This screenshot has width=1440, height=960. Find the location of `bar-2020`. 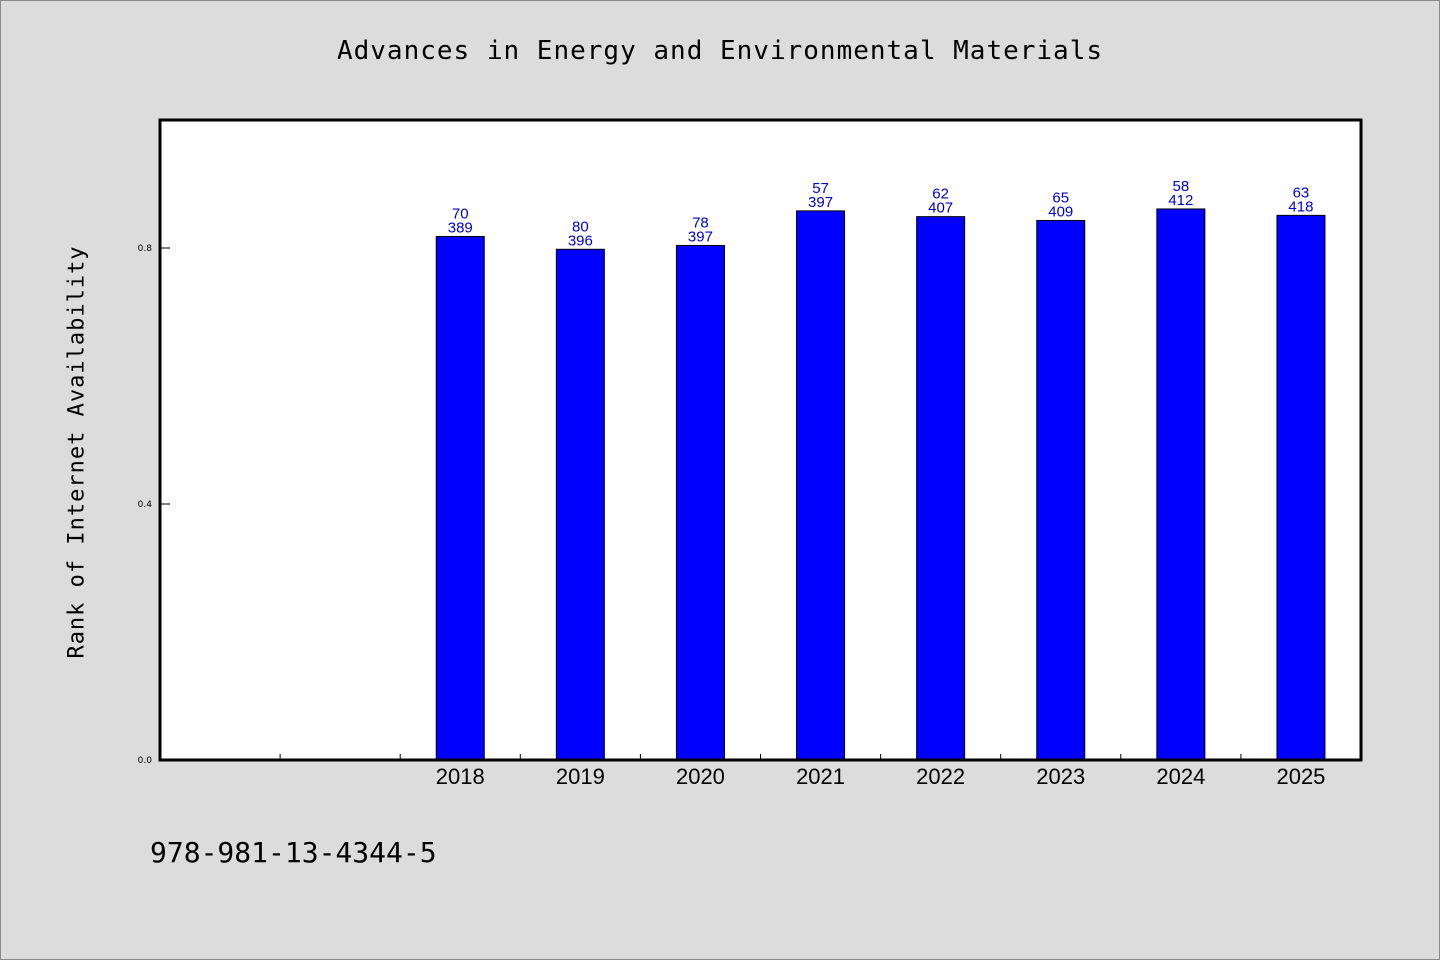

bar-2020 is located at coordinates (700, 502).